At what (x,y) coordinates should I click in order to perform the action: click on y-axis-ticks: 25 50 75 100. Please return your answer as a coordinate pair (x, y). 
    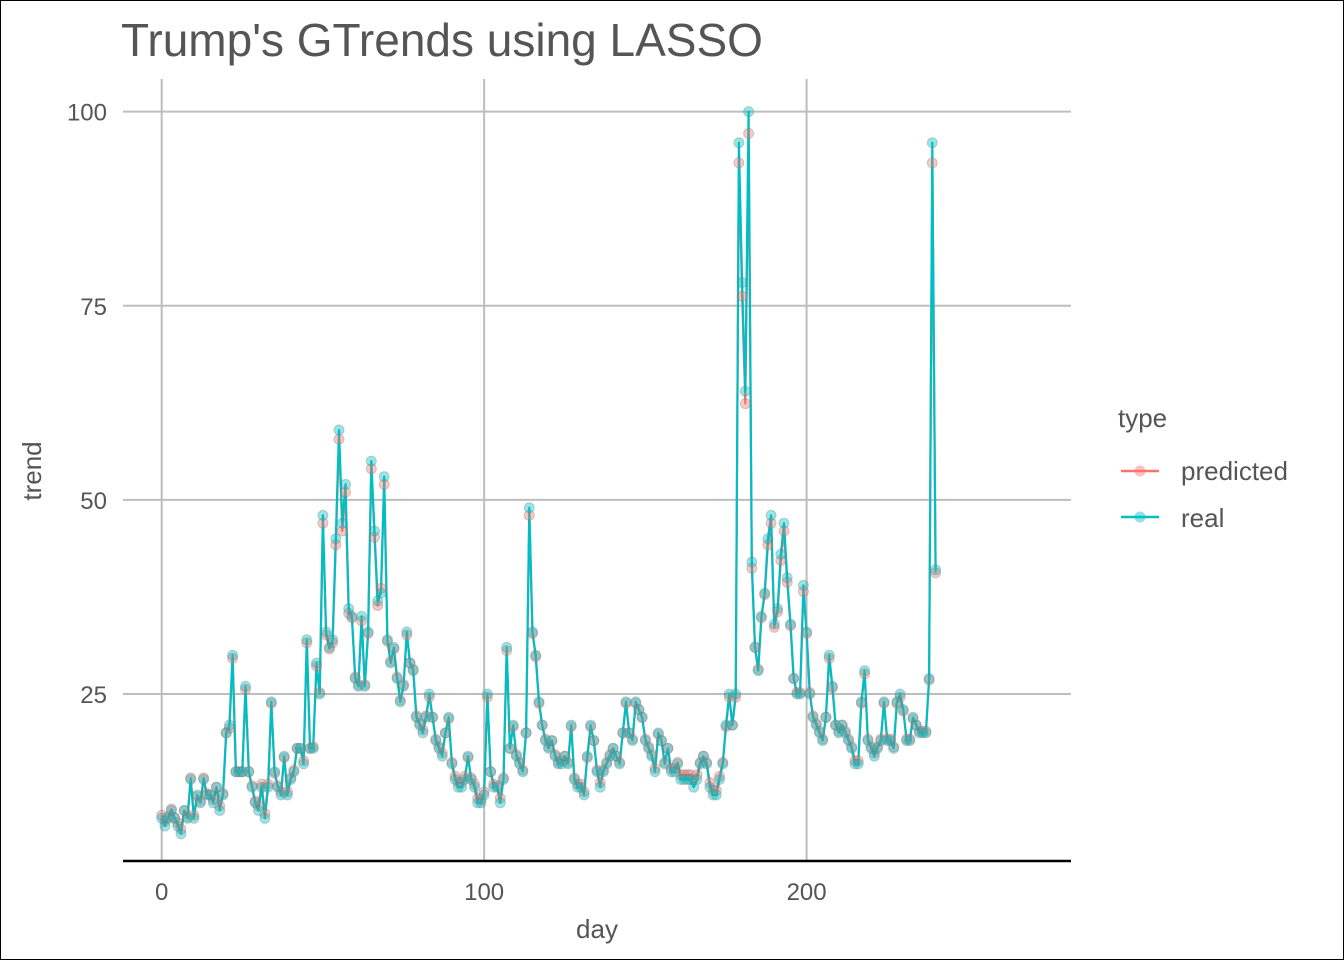
    Looking at the image, I should click on (87, 404).